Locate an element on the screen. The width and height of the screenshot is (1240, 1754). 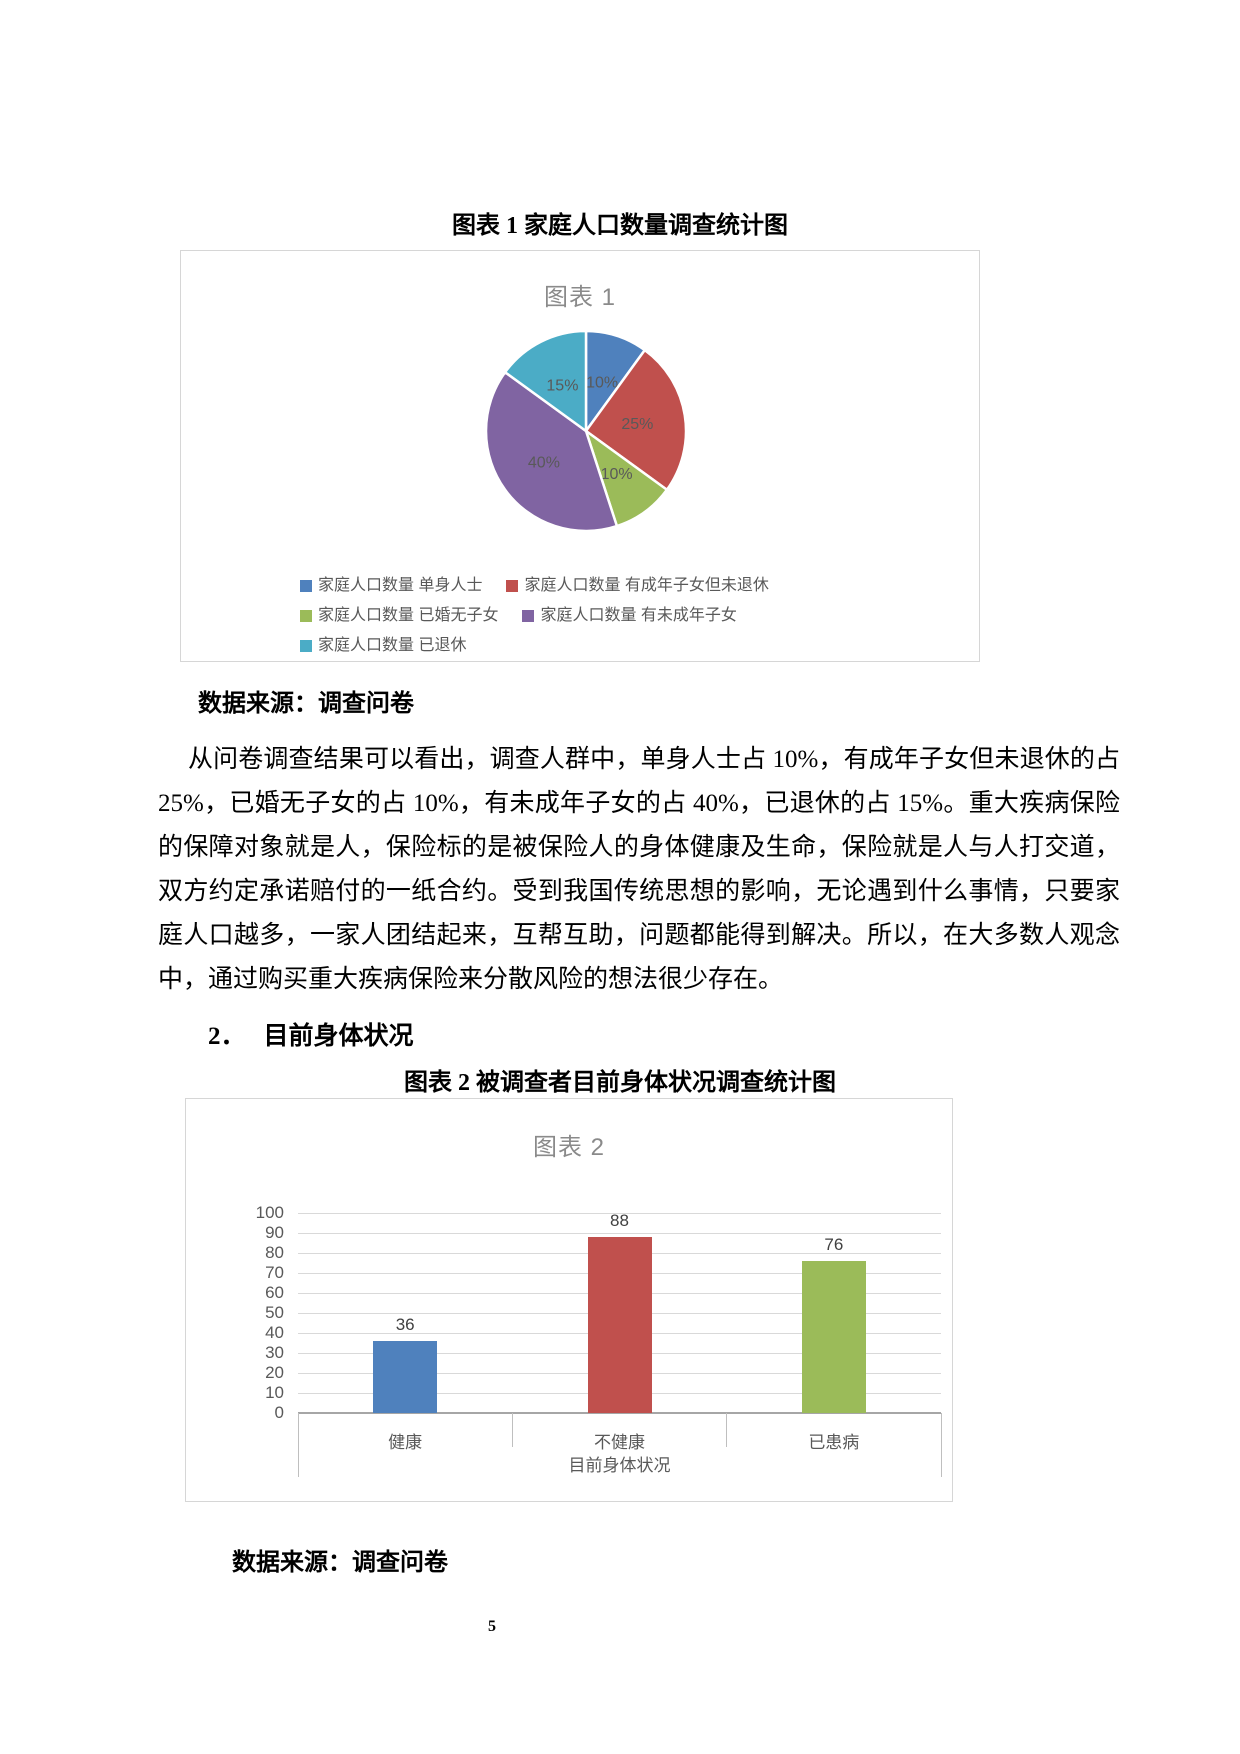
bar-value-label: 88 is located at coordinates (619, 1220).